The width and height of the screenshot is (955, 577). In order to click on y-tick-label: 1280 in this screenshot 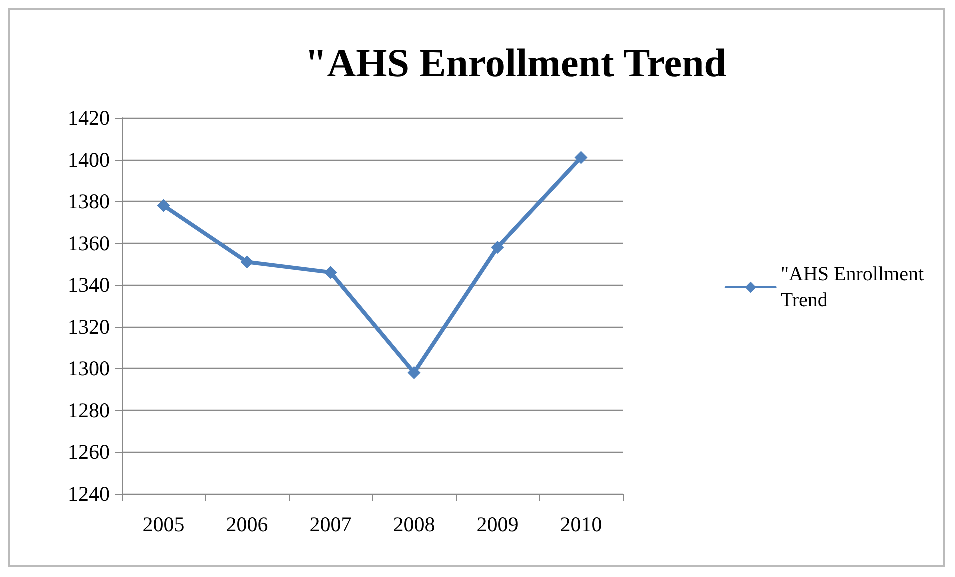, I will do `click(89, 410)`.